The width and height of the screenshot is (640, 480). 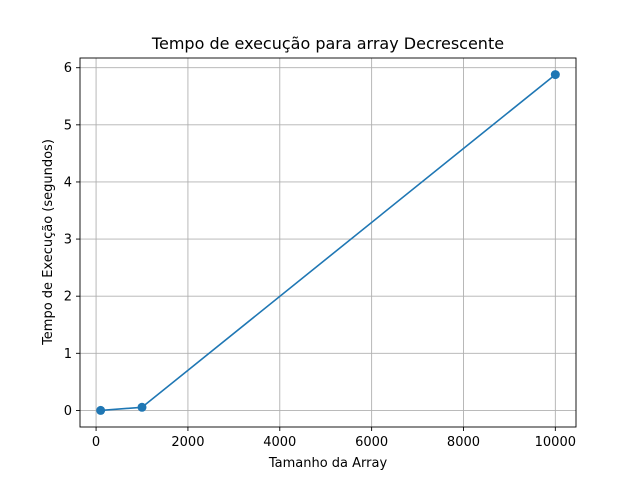 What do you see at coordinates (68, 411) in the screenshot?
I see `y-tick-label: 0` at bounding box center [68, 411].